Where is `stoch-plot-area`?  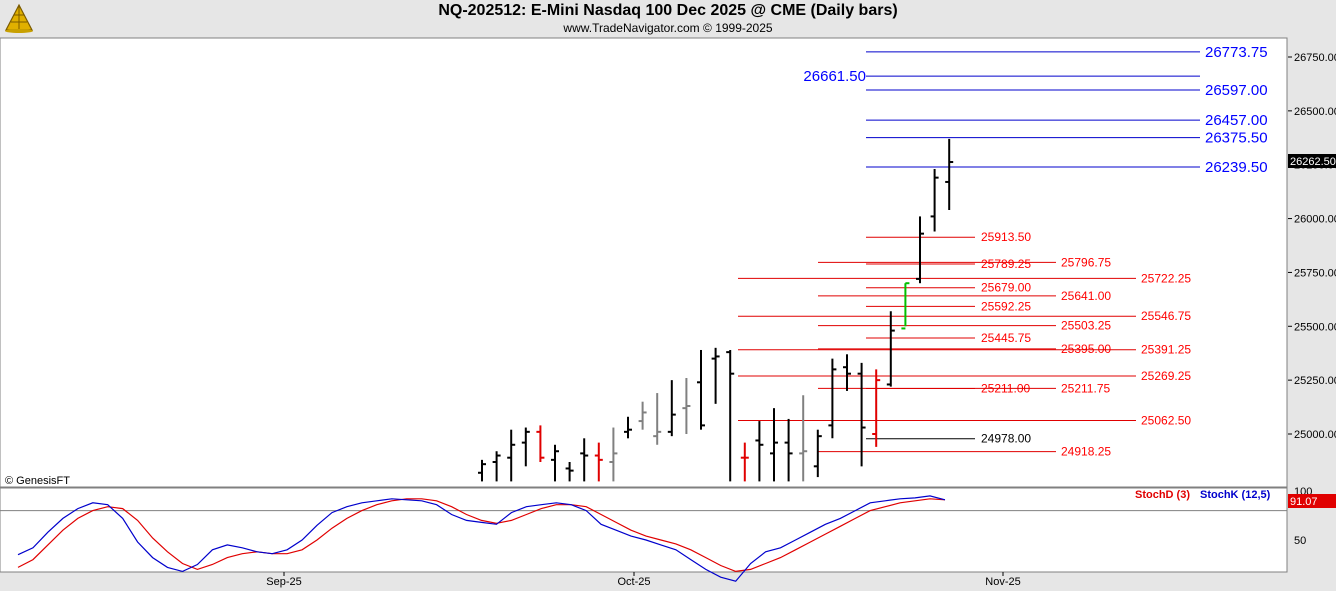
stoch-plot-area is located at coordinates (644, 530).